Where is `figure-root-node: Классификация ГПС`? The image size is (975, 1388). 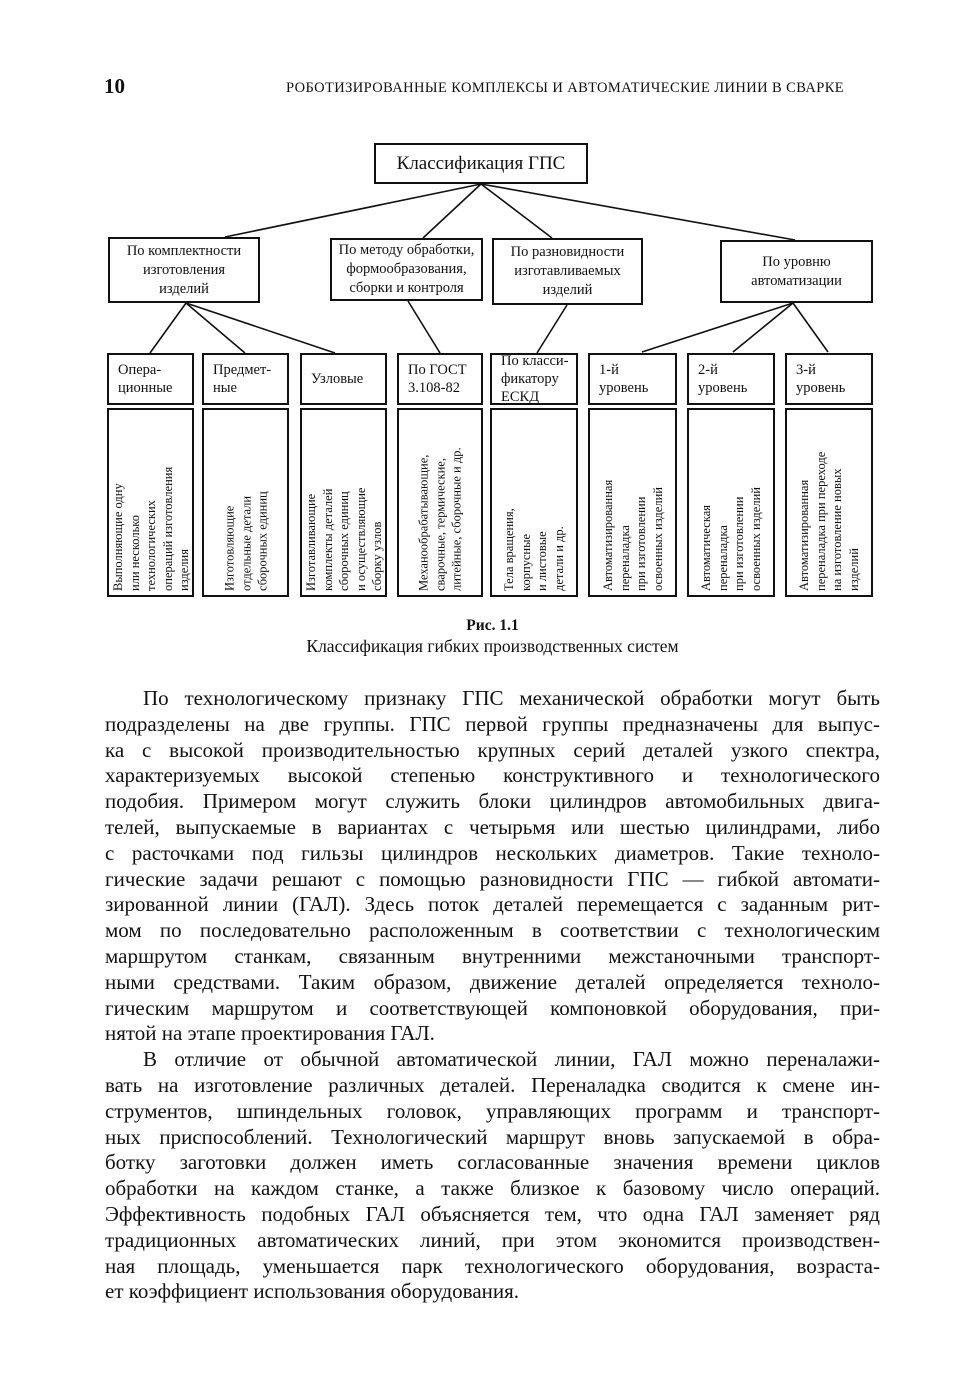 figure-root-node: Классификация ГПС is located at coordinates (481, 163).